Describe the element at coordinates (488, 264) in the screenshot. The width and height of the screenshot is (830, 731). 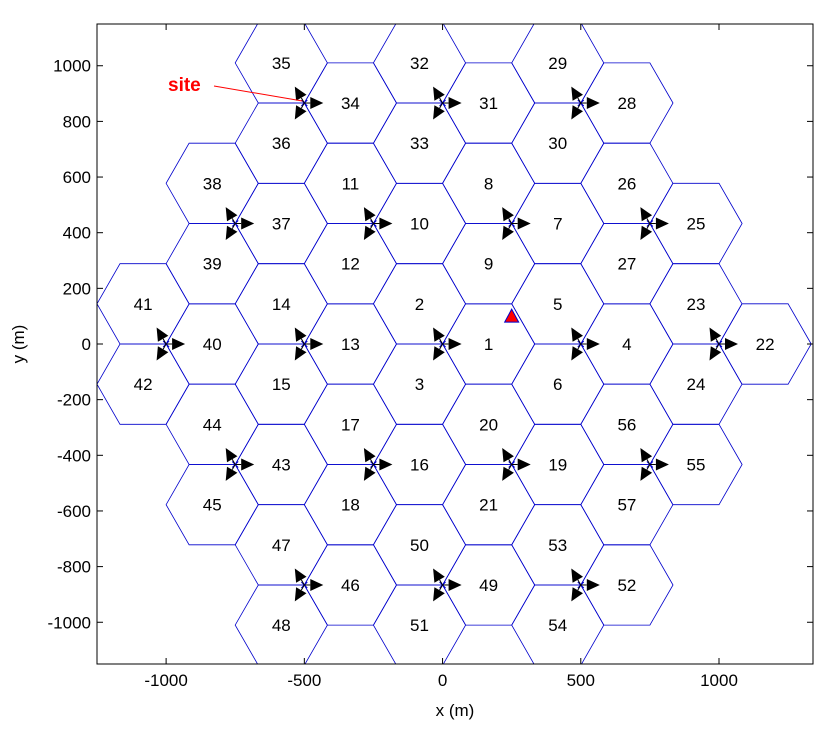
I see `cell-label: 9` at that location.